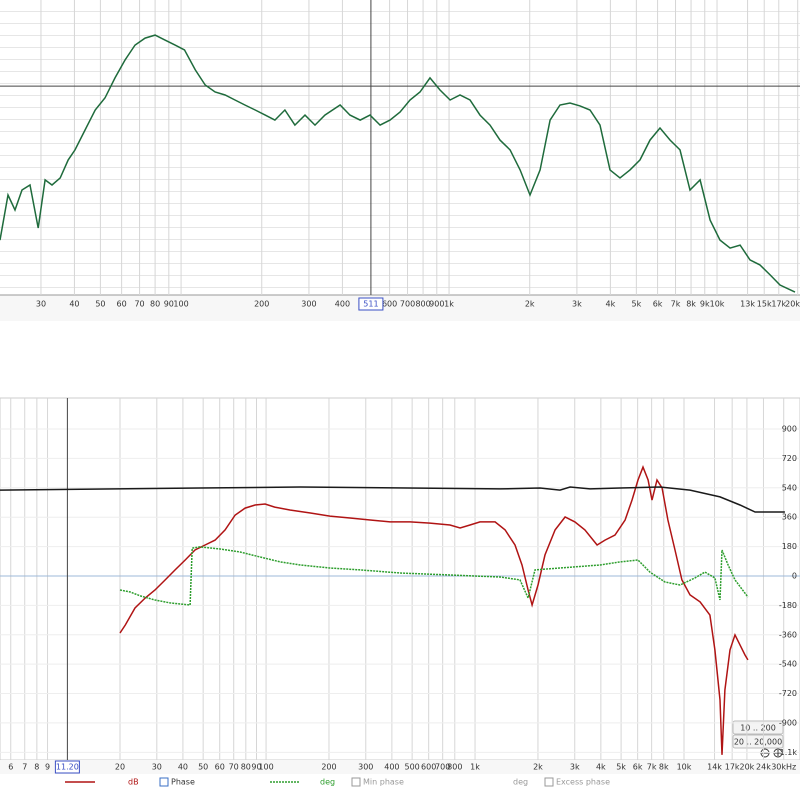 This screenshot has height=800, width=800. I want to click on zoom-in, so click(778, 753).